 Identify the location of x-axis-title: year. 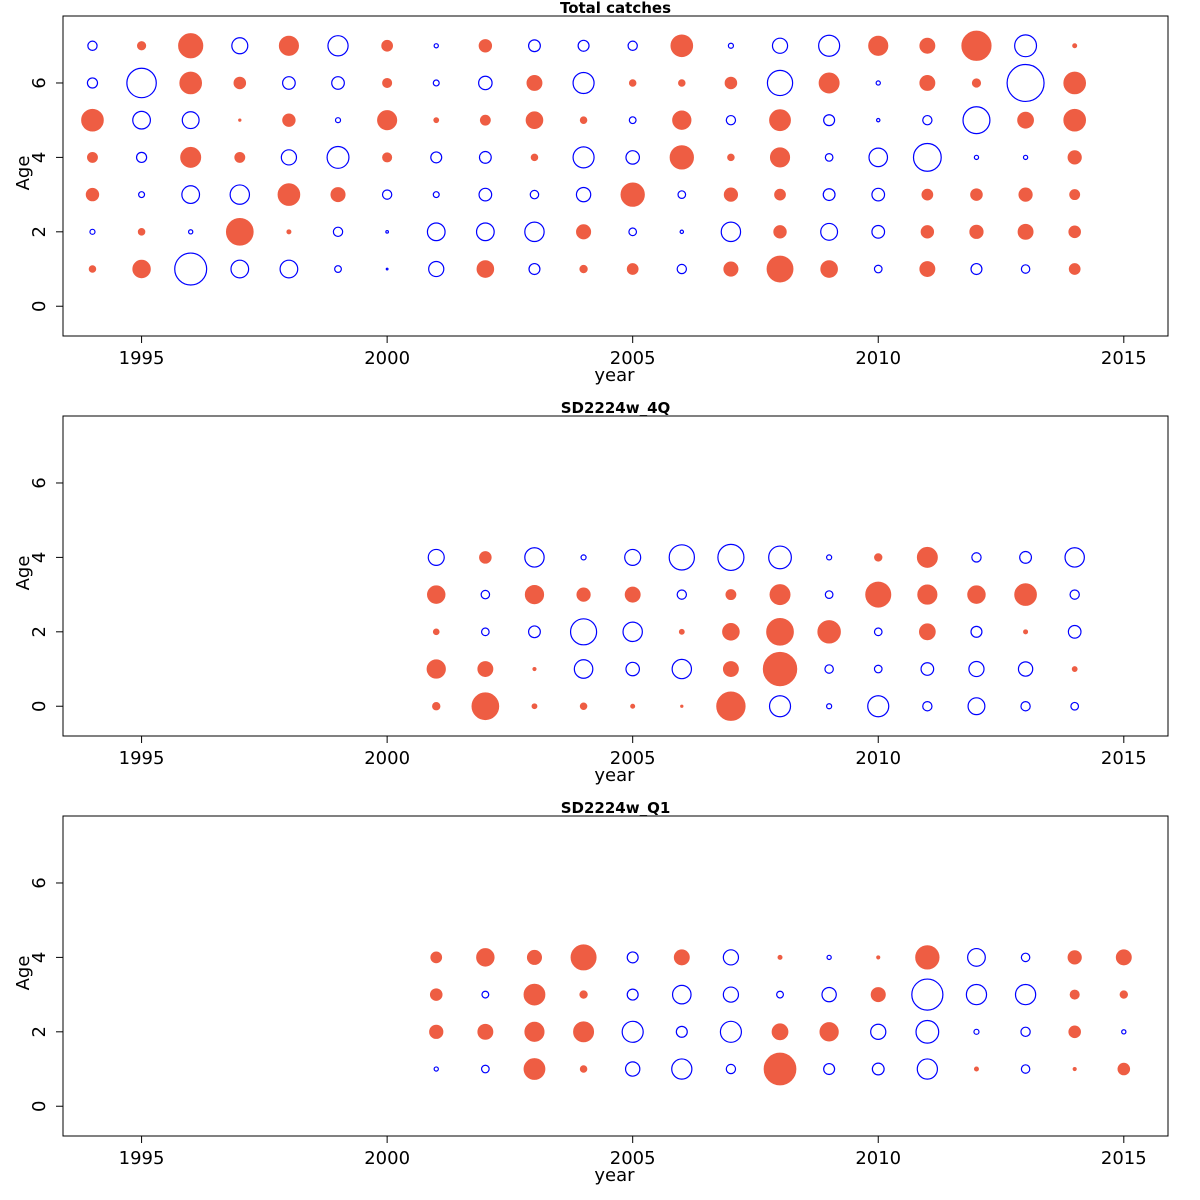
(614, 1175).